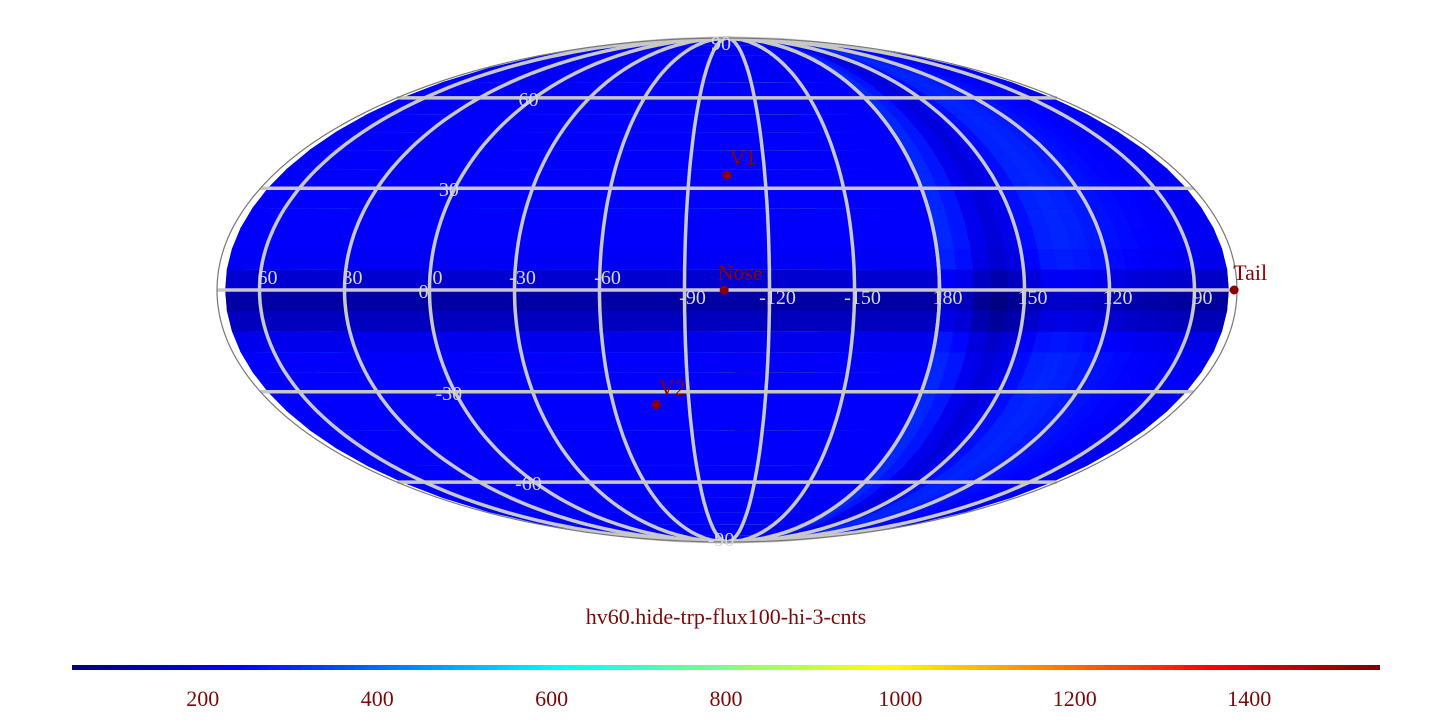  What do you see at coordinates (438, 278) in the screenshot?
I see `lon-label: 0` at bounding box center [438, 278].